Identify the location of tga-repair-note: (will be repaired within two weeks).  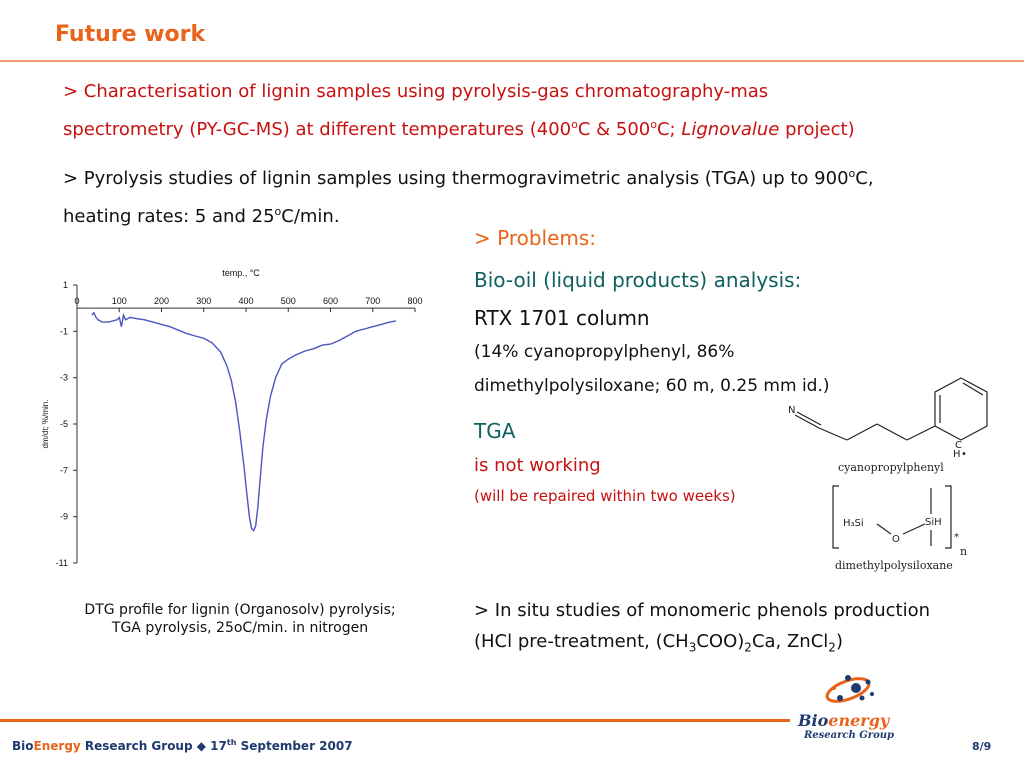
(605, 496).